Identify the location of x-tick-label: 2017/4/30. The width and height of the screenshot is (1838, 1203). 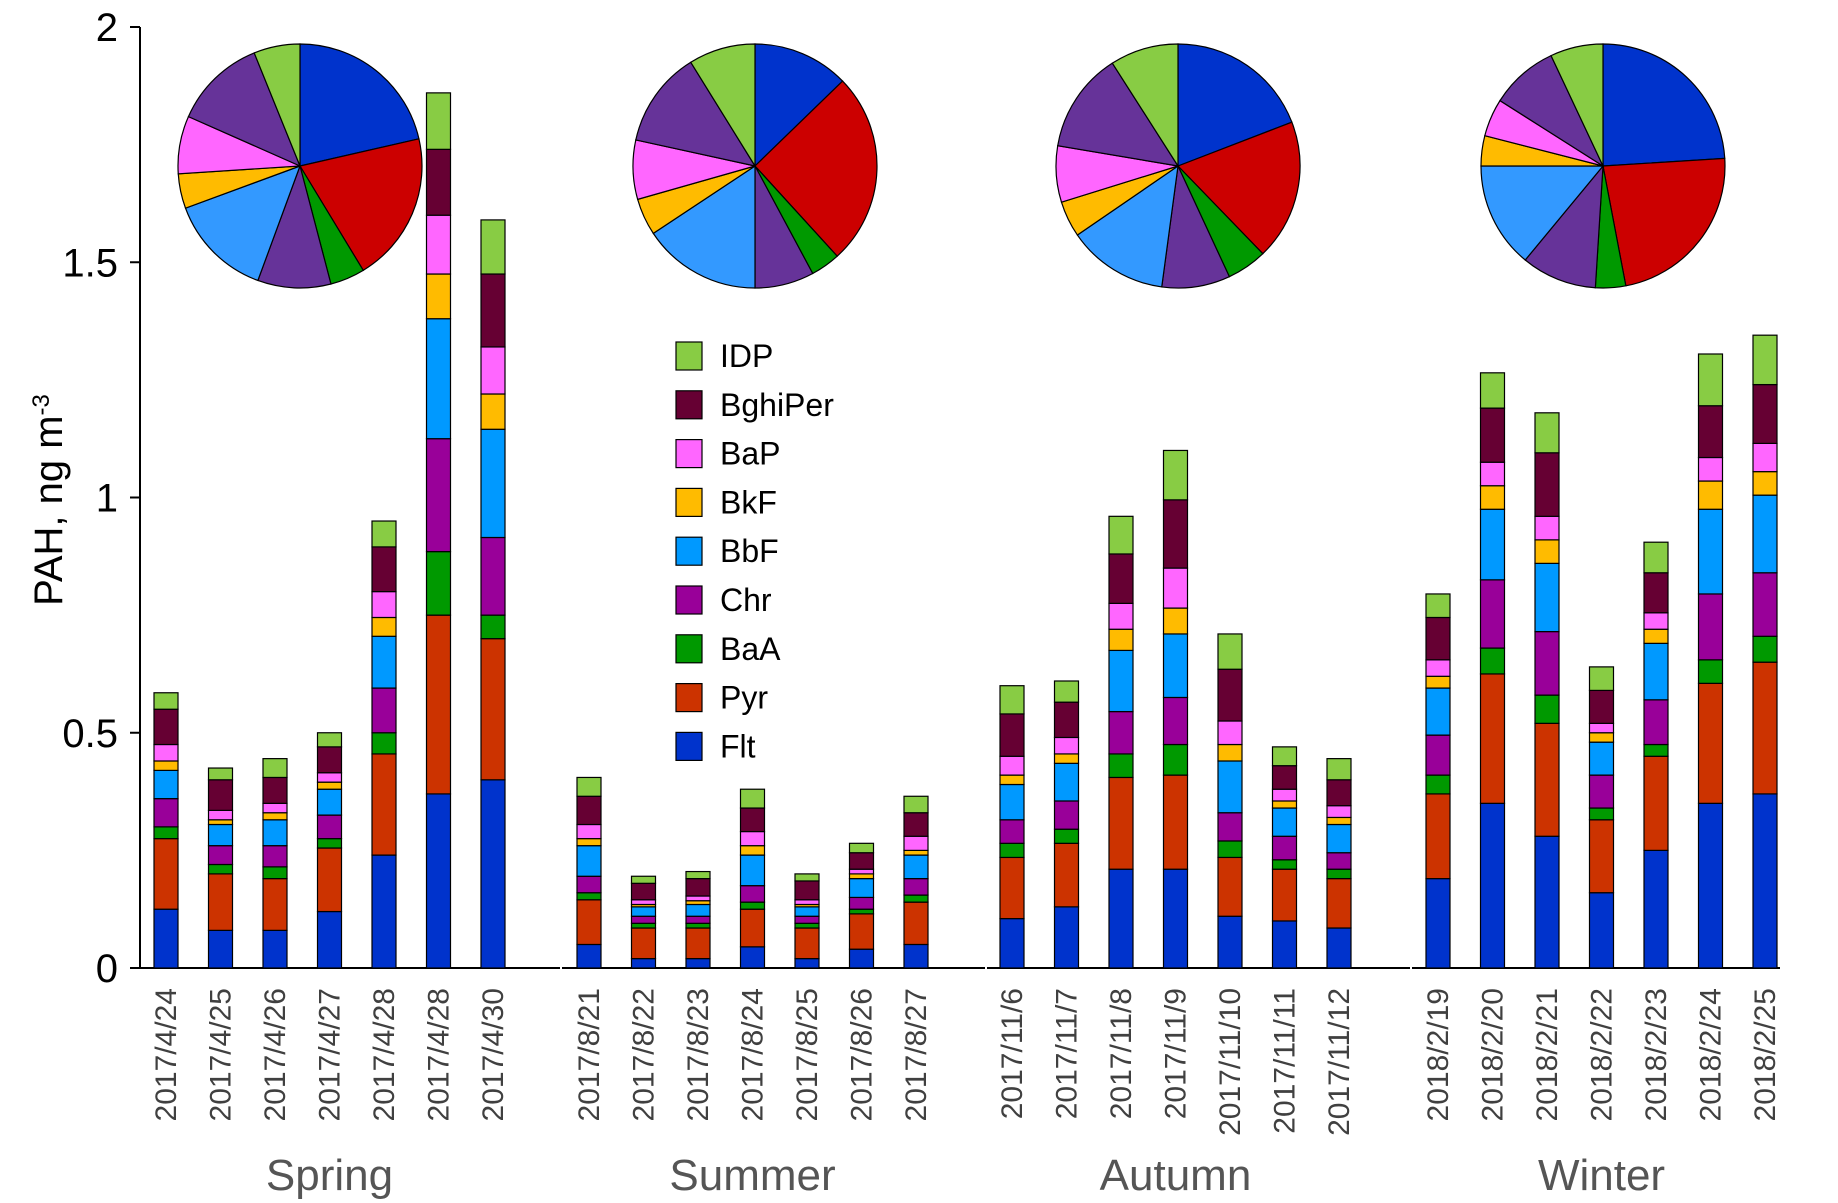
(493, 1054).